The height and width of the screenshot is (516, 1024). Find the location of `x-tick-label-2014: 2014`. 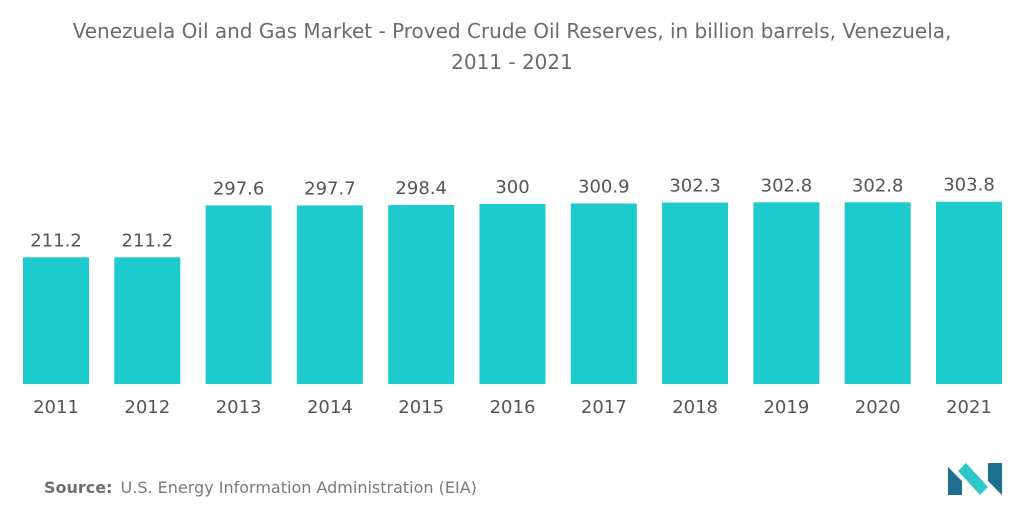

x-tick-label-2014: 2014 is located at coordinates (330, 407).